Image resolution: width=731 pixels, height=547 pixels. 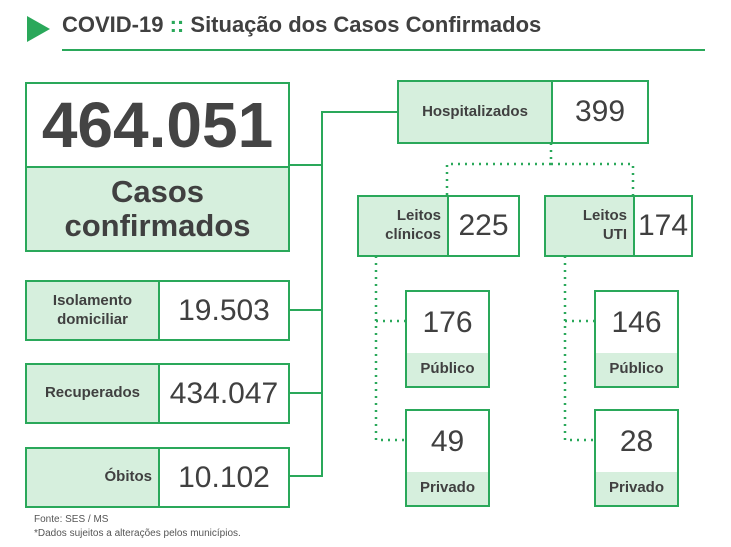 I want to click on sub-box: 49 Privado, so click(x=447, y=458).